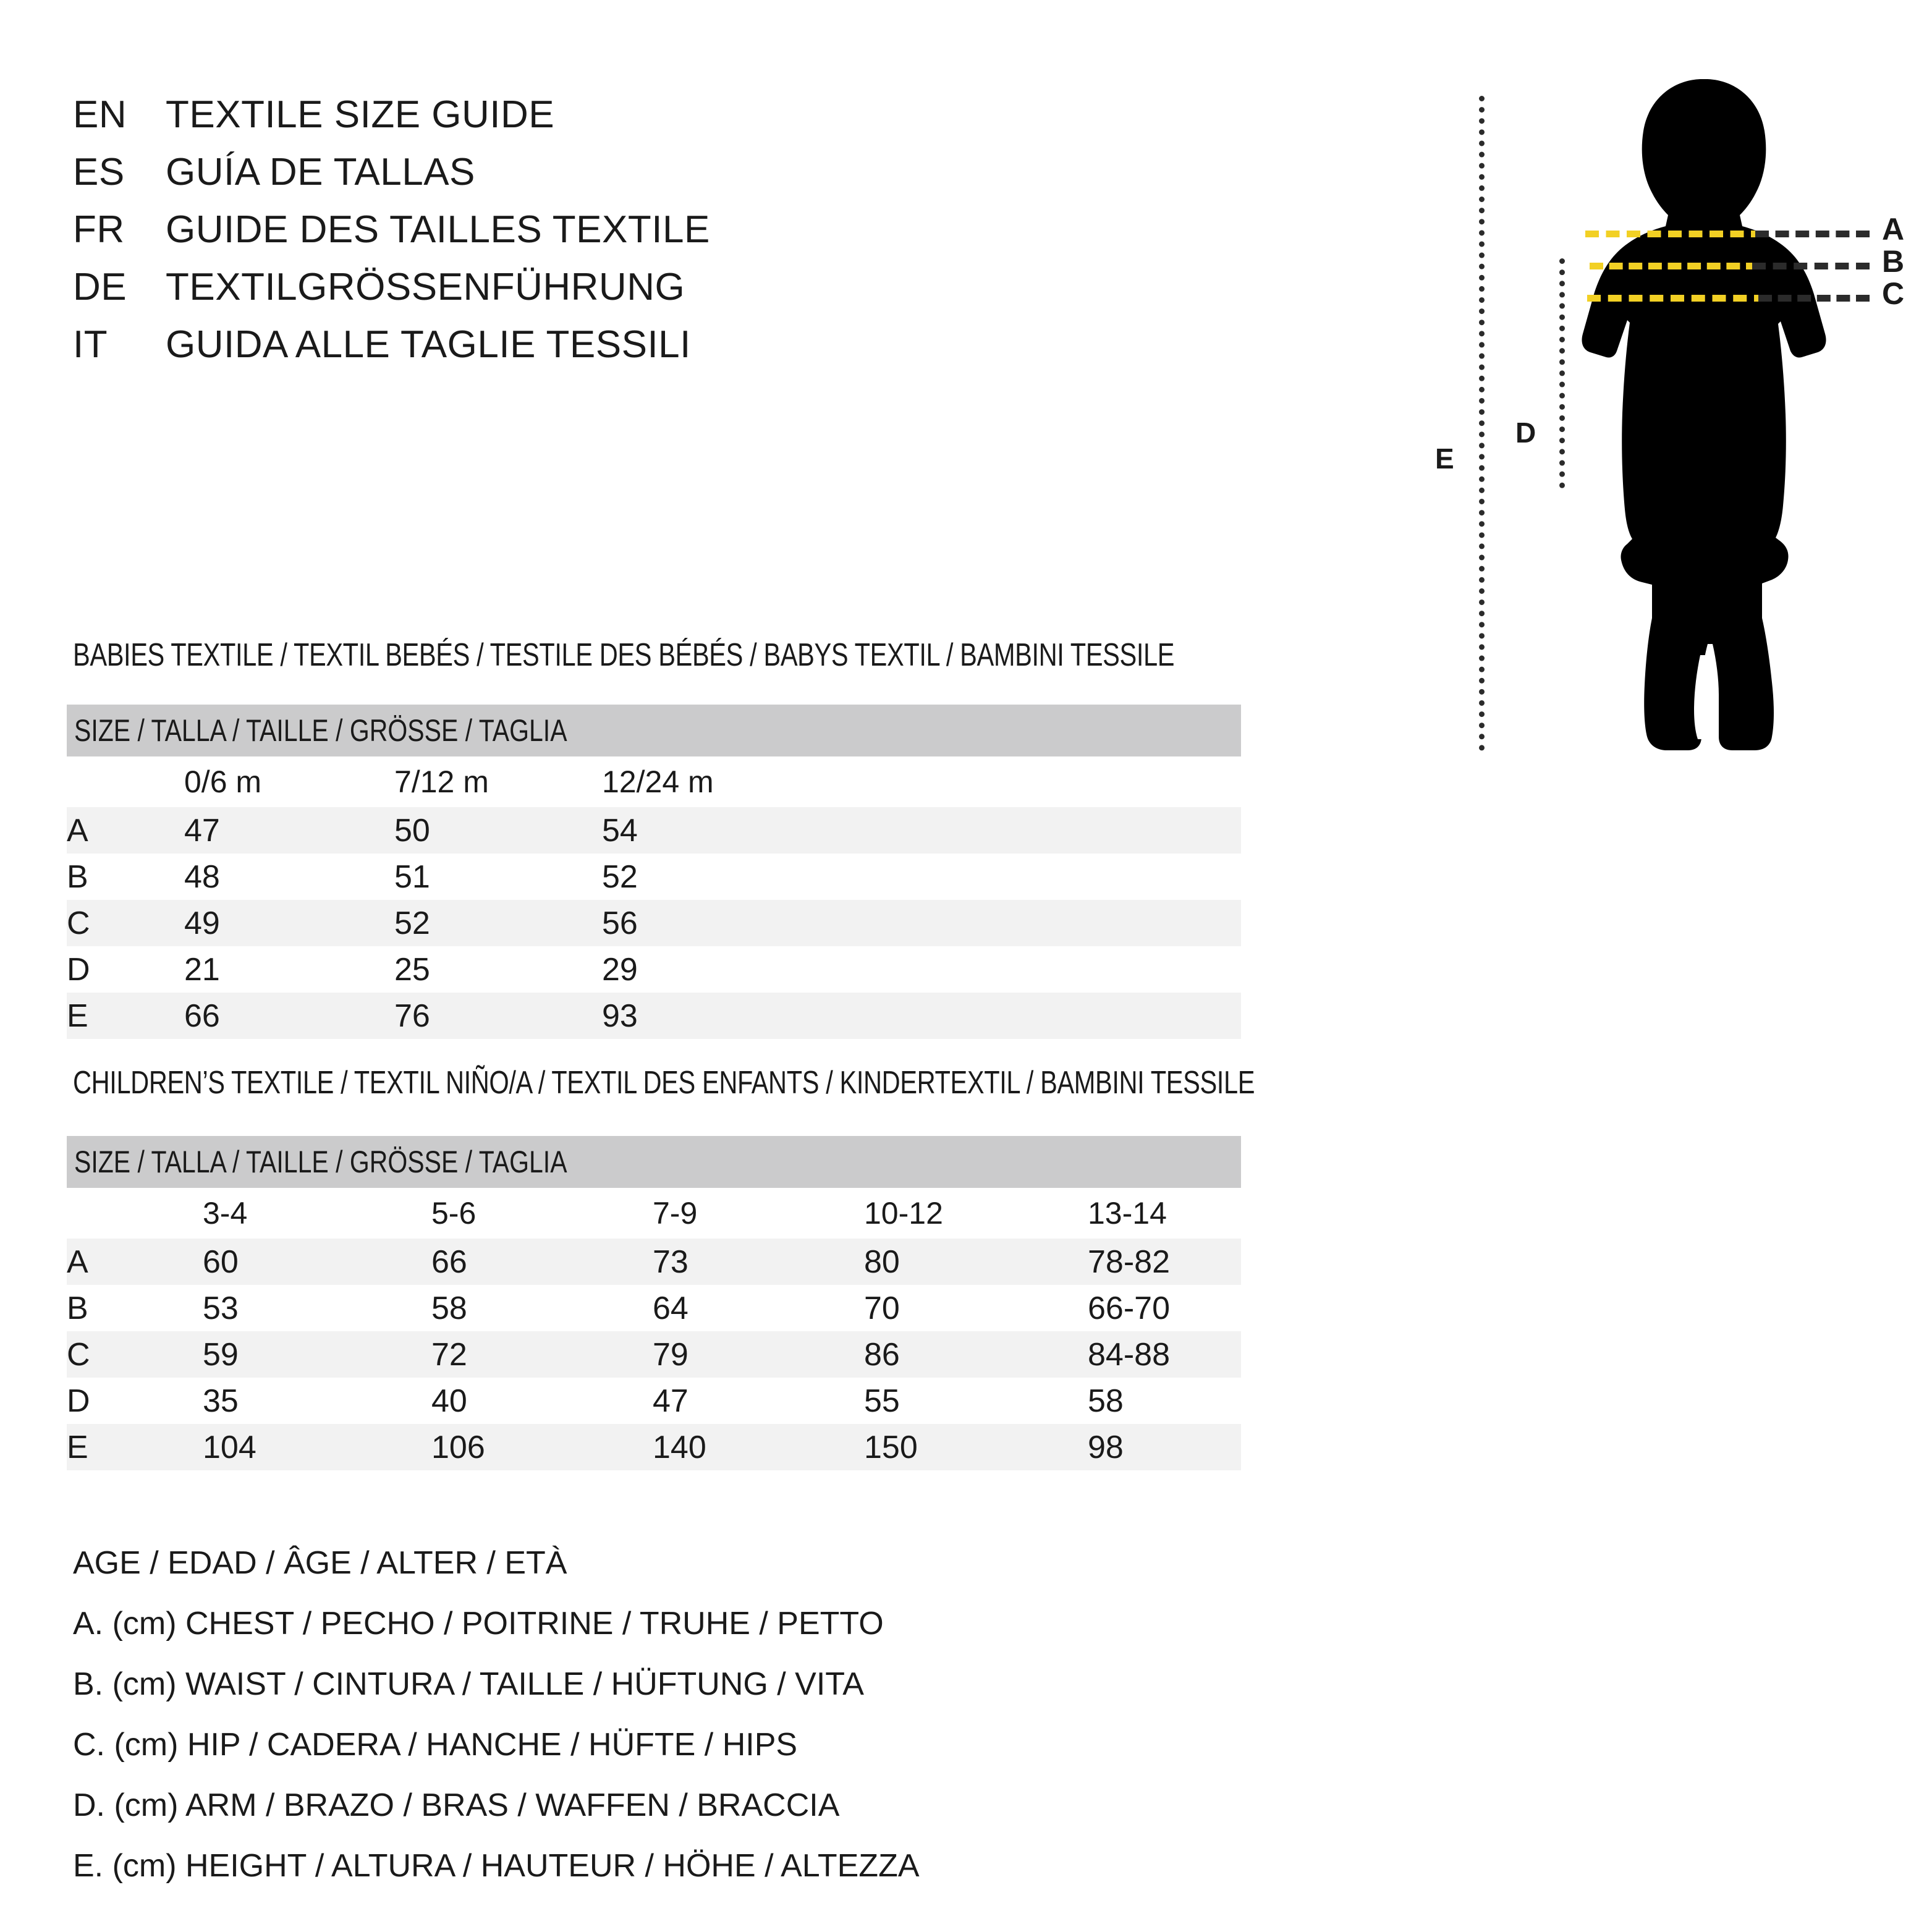  I want to click on children-cell-a-0: 60, so click(317, 1262).